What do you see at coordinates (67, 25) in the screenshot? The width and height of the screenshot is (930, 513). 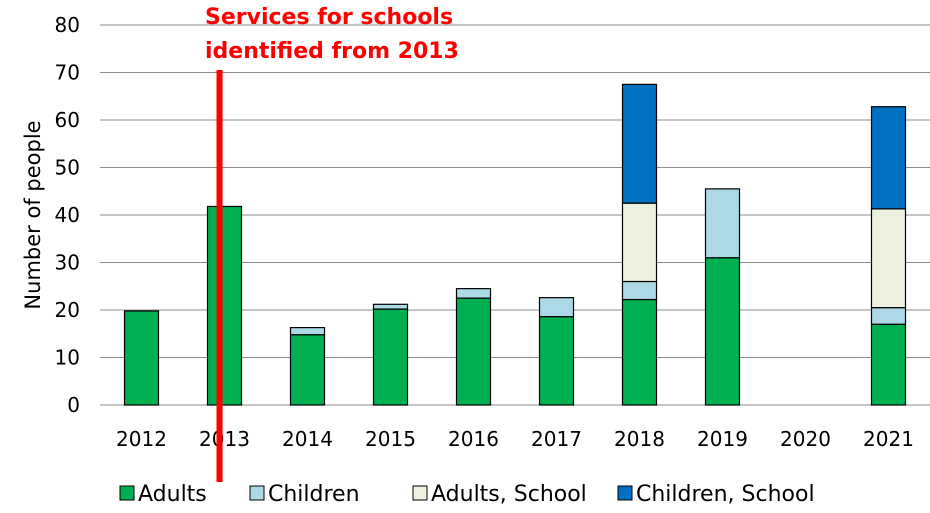 I see `y-tick-label: 80` at bounding box center [67, 25].